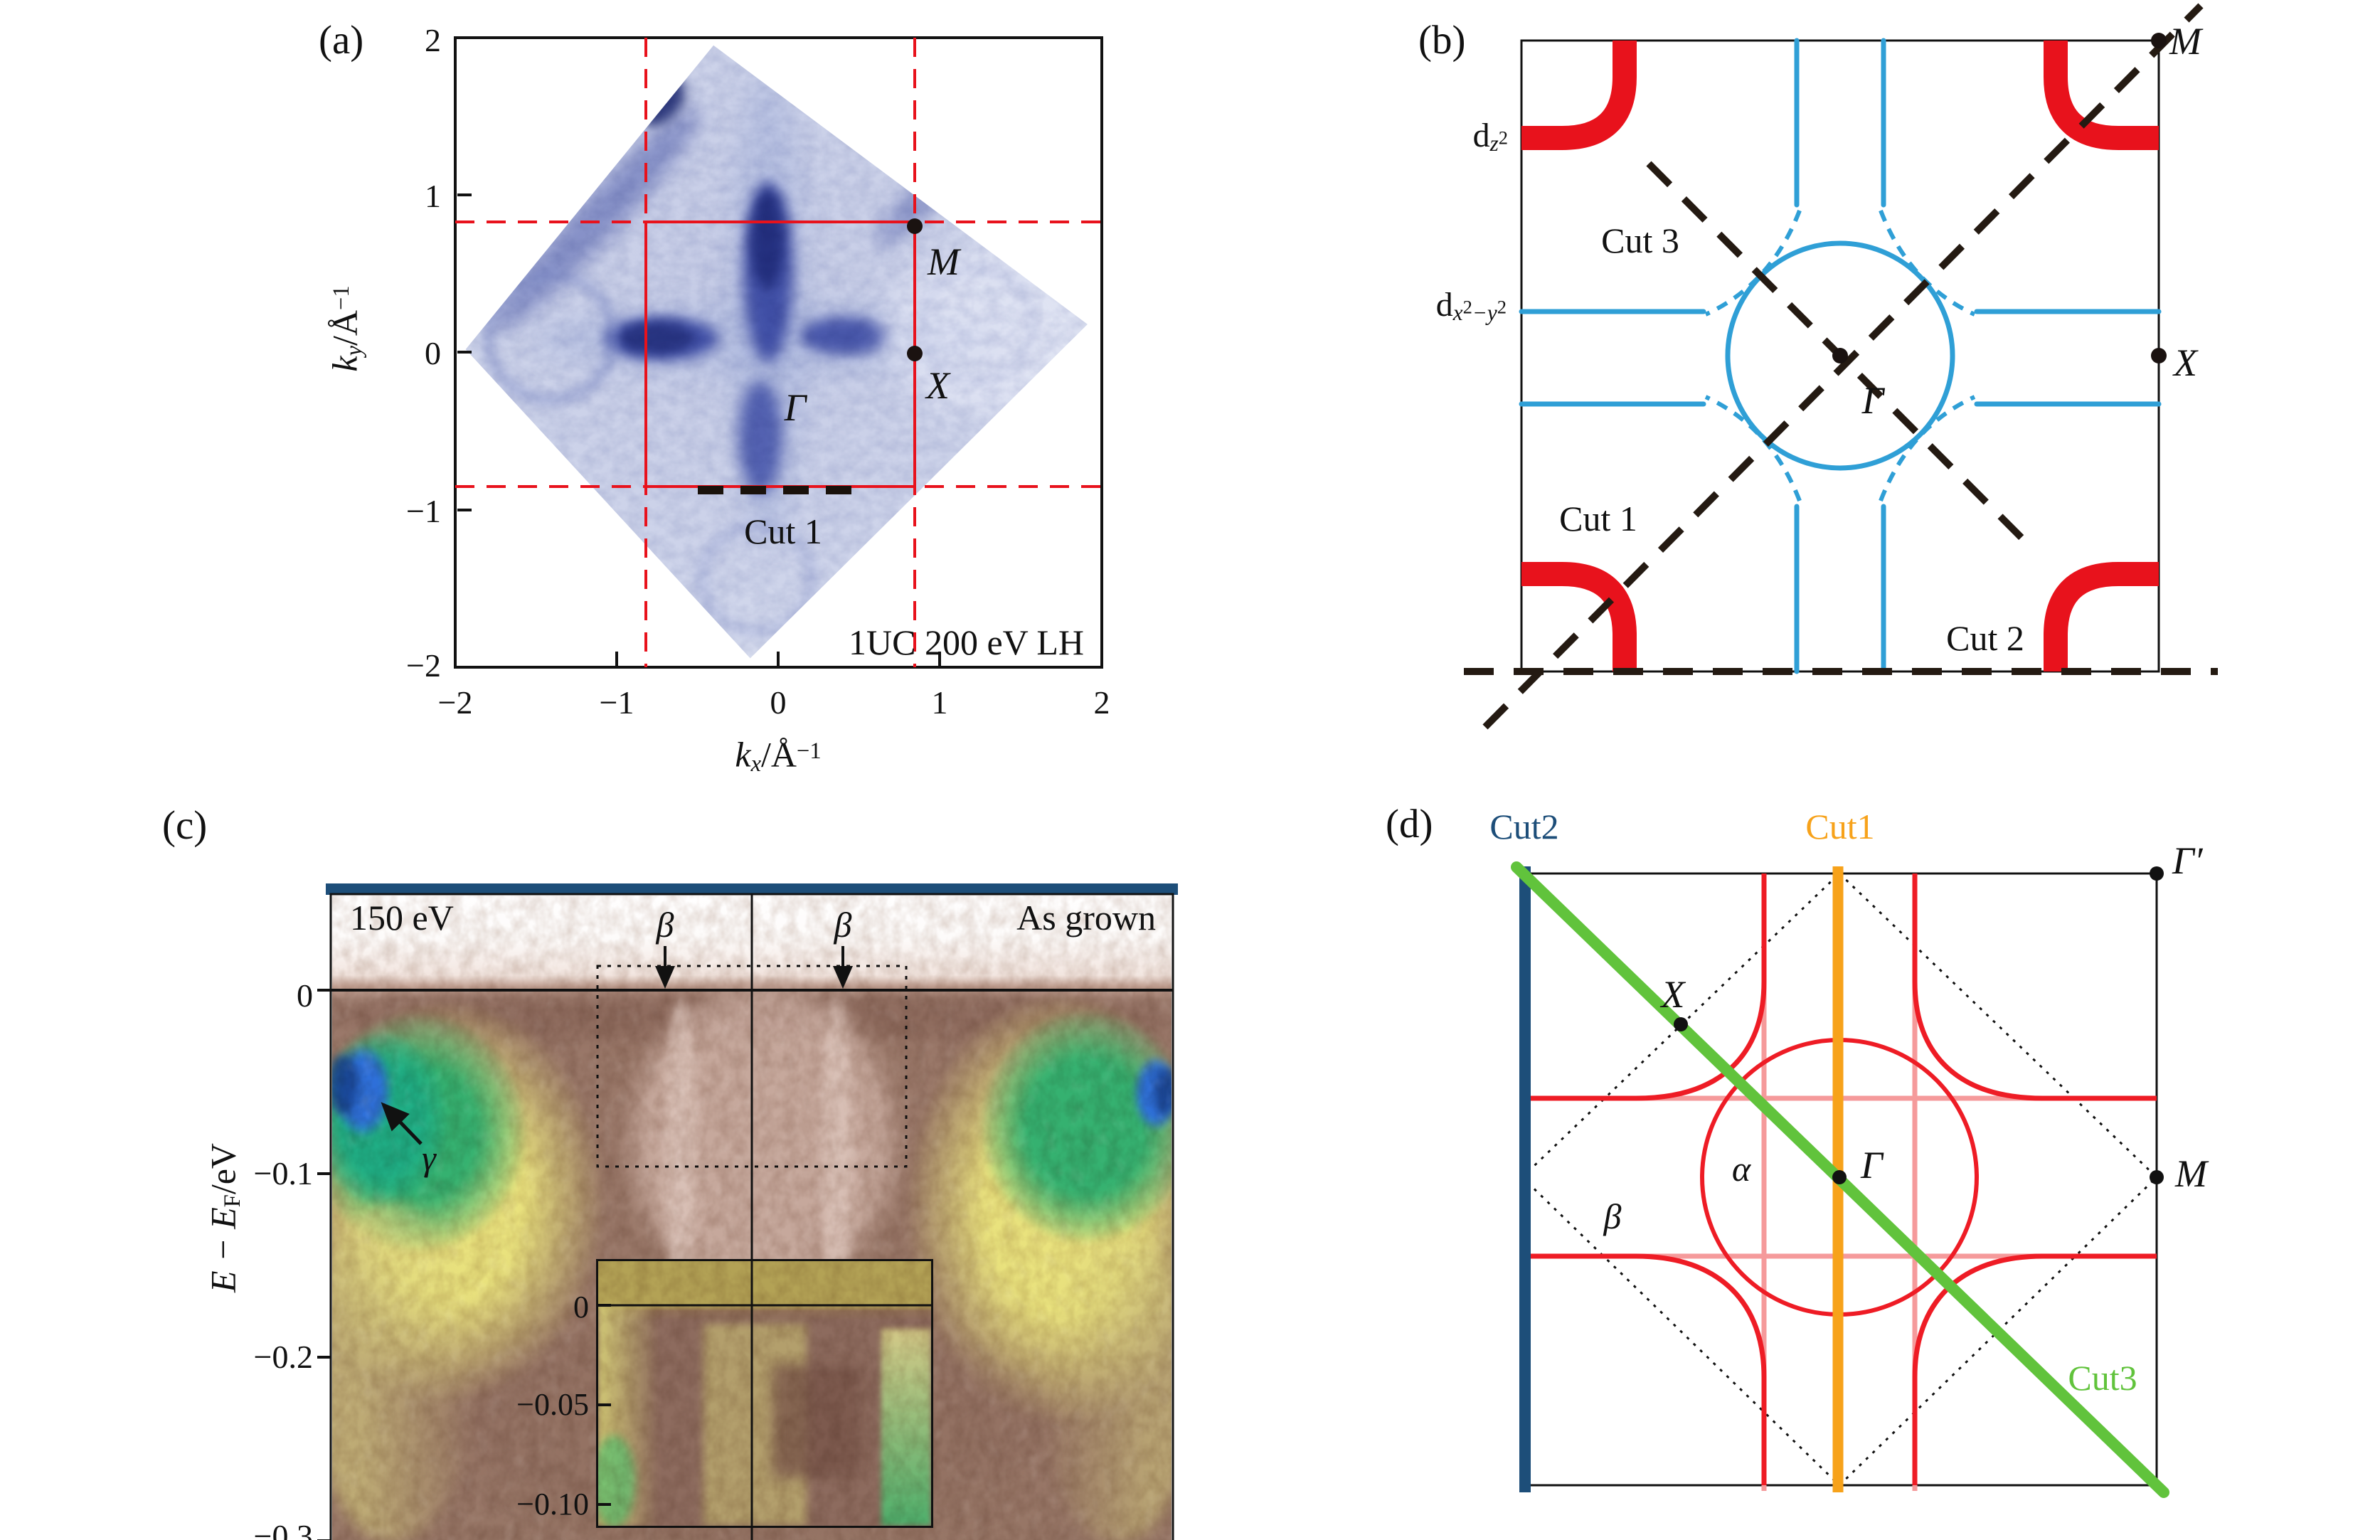 The height and width of the screenshot is (1540, 2380). Describe the element at coordinates (455, 702) in the screenshot. I see `a-xtick-m2: −2` at that location.